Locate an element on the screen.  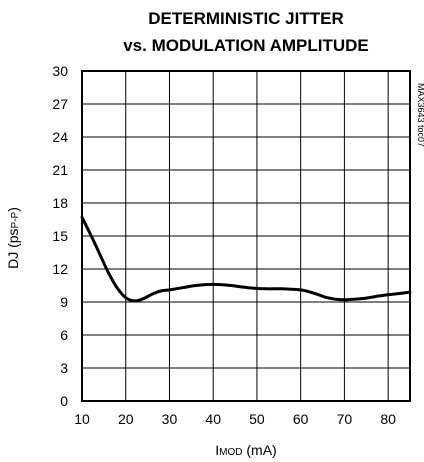
y-tick-label: 27 is located at coordinates (60, 104).